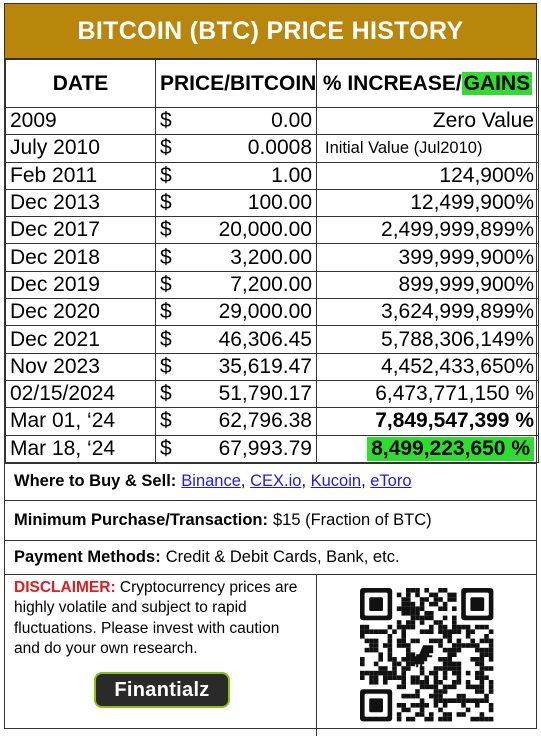 This screenshot has height=736, width=541. I want to click on pct-cell: 7,849,547,399 %, so click(427, 421).